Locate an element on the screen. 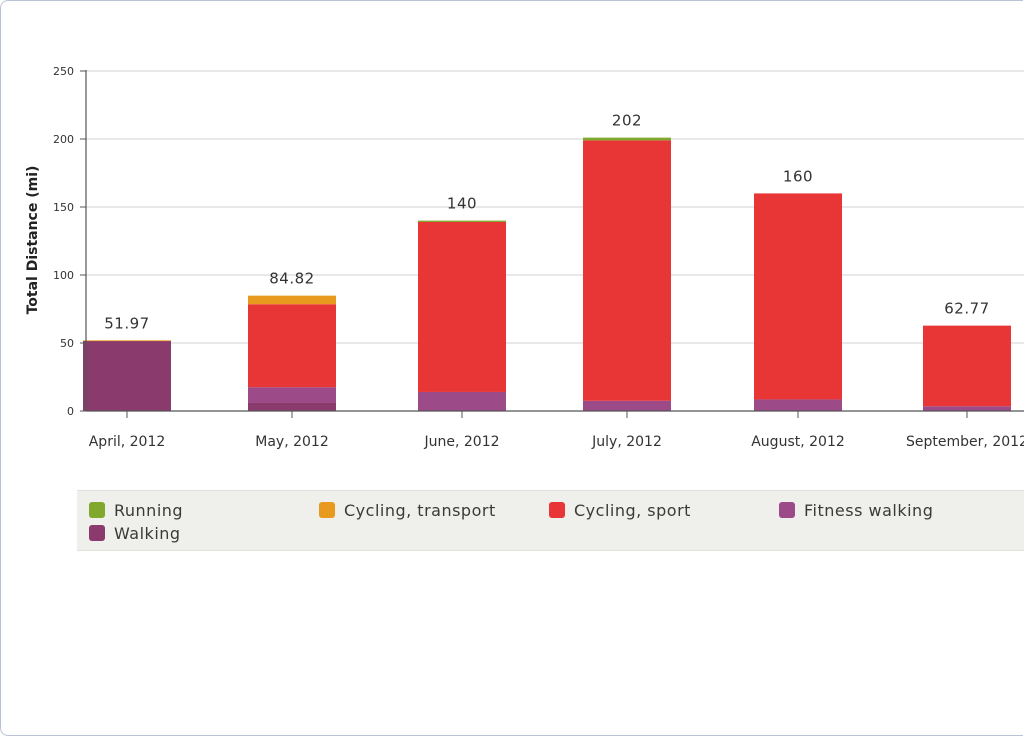 The width and height of the screenshot is (1024, 736). legend-label: Cycling, transport is located at coordinates (420, 510).